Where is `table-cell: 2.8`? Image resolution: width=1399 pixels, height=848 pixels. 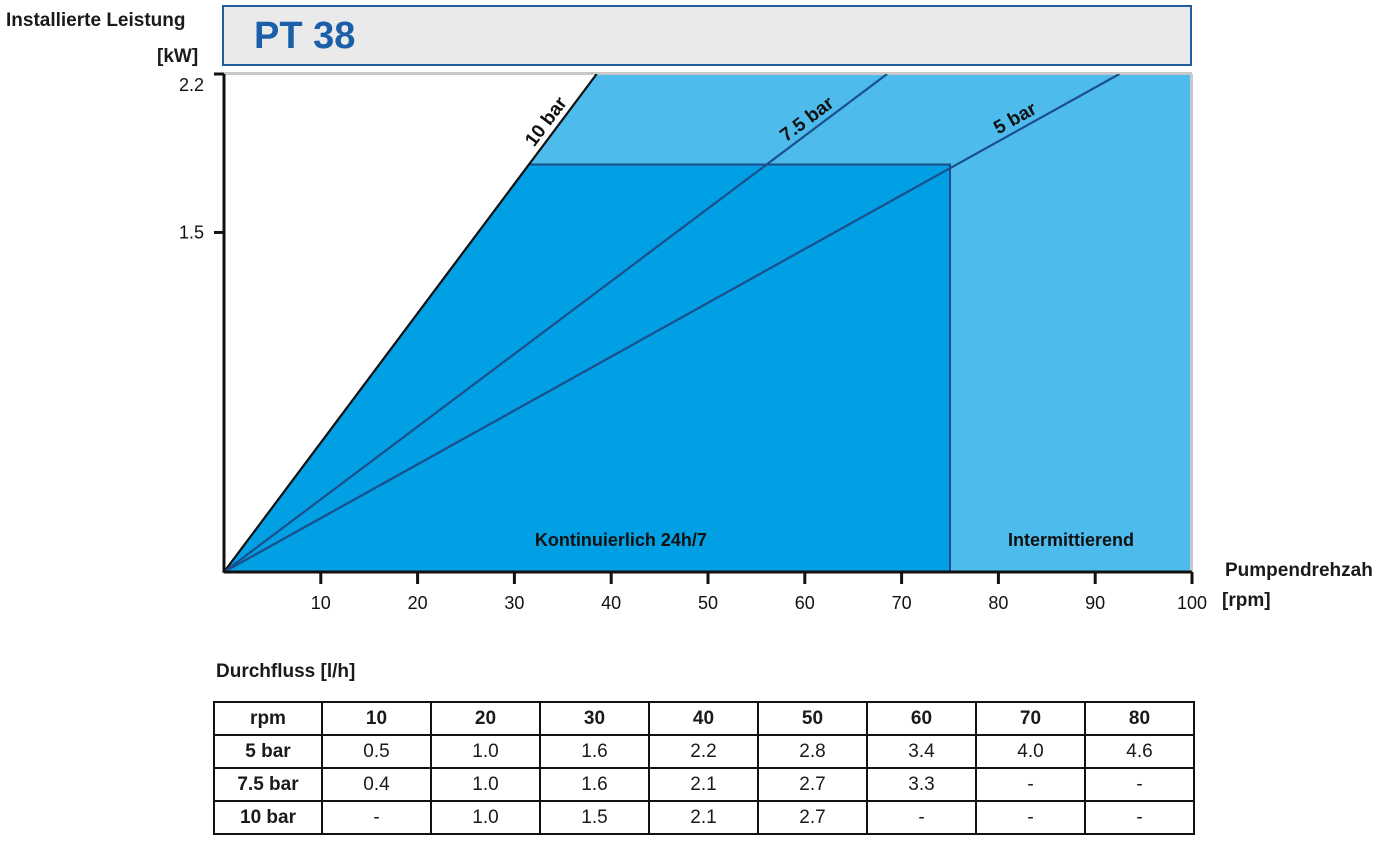
table-cell: 2.8 is located at coordinates (812, 751).